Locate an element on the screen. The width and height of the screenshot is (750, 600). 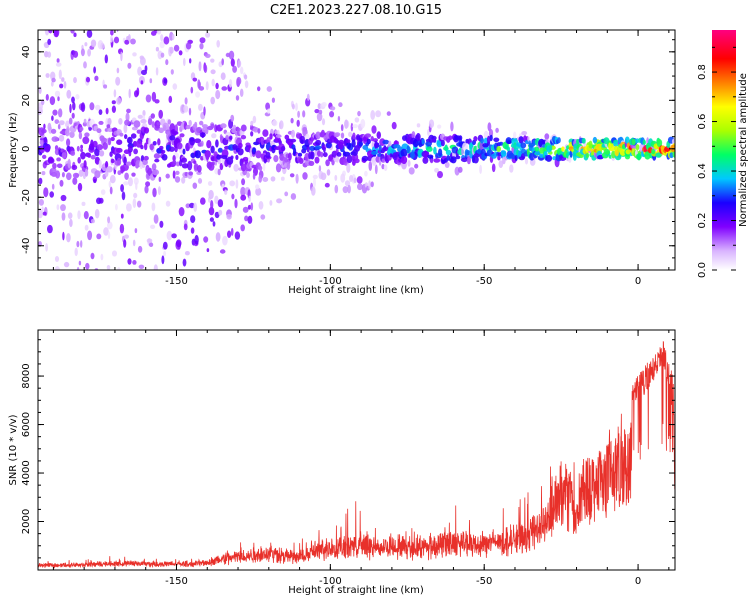
x-tick-label: -100 is located at coordinates (330, 581).